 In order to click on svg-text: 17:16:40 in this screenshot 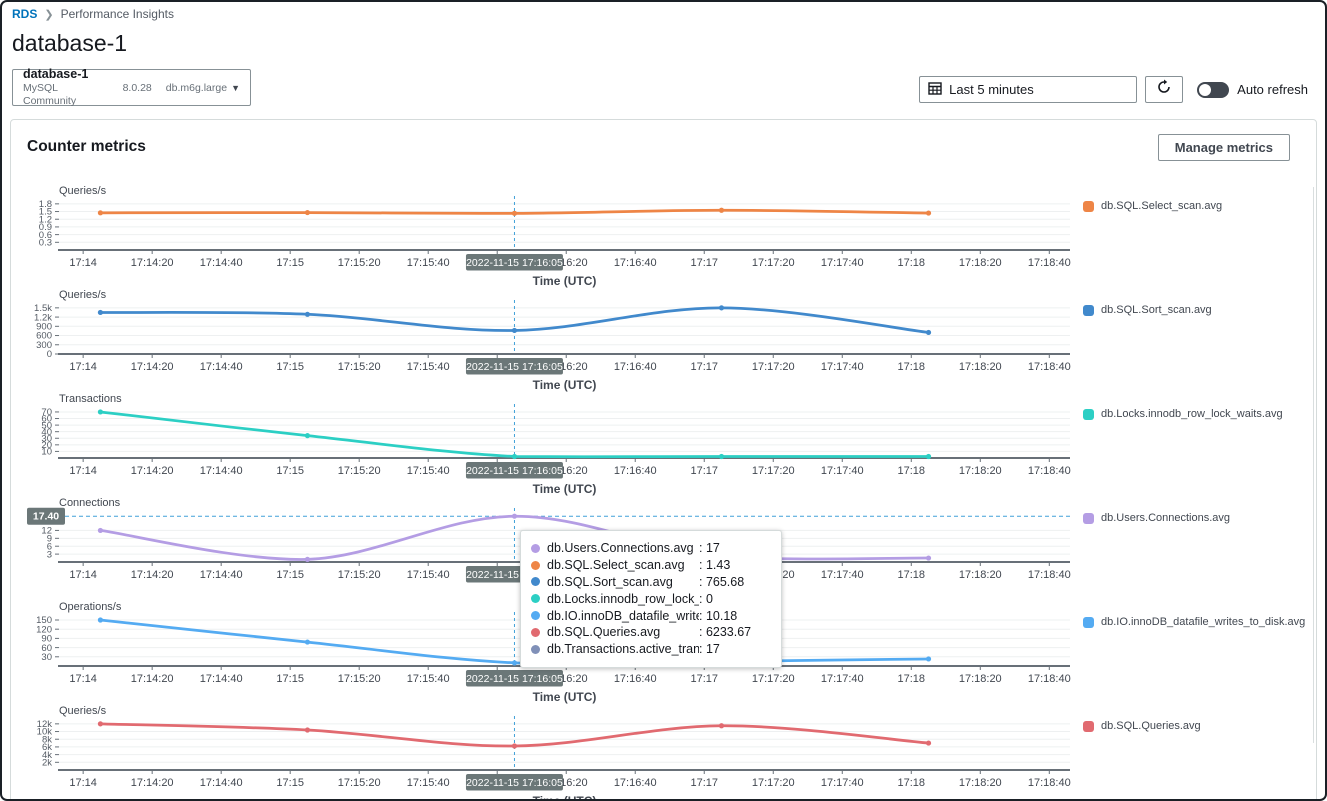, I will do `click(635, 471)`.